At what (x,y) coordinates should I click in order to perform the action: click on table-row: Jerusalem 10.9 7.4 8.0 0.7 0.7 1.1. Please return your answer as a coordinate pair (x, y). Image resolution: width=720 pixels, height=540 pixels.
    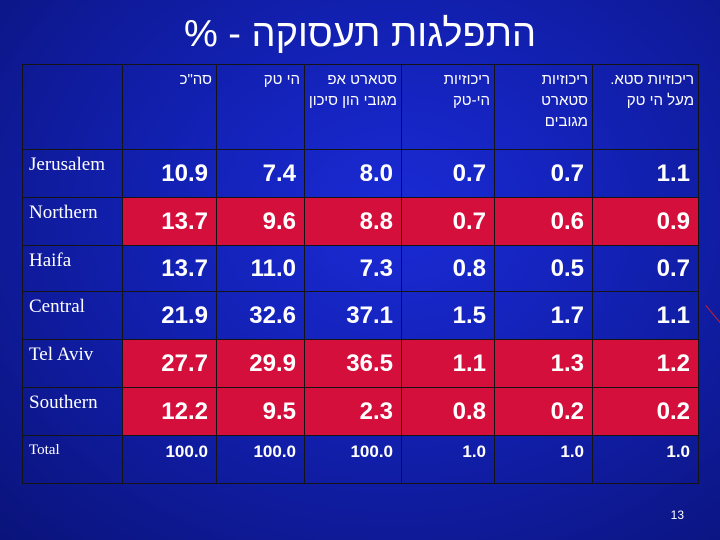
    Looking at the image, I should click on (360, 173).